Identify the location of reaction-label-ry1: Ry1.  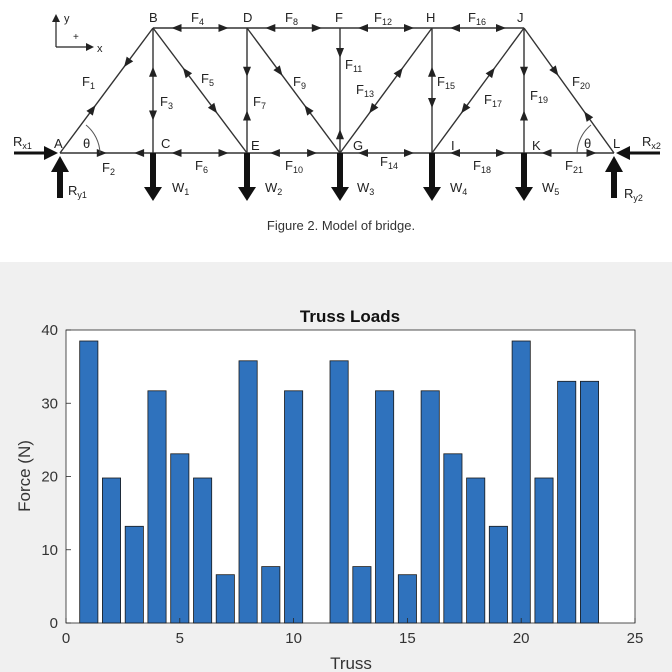
(77, 191).